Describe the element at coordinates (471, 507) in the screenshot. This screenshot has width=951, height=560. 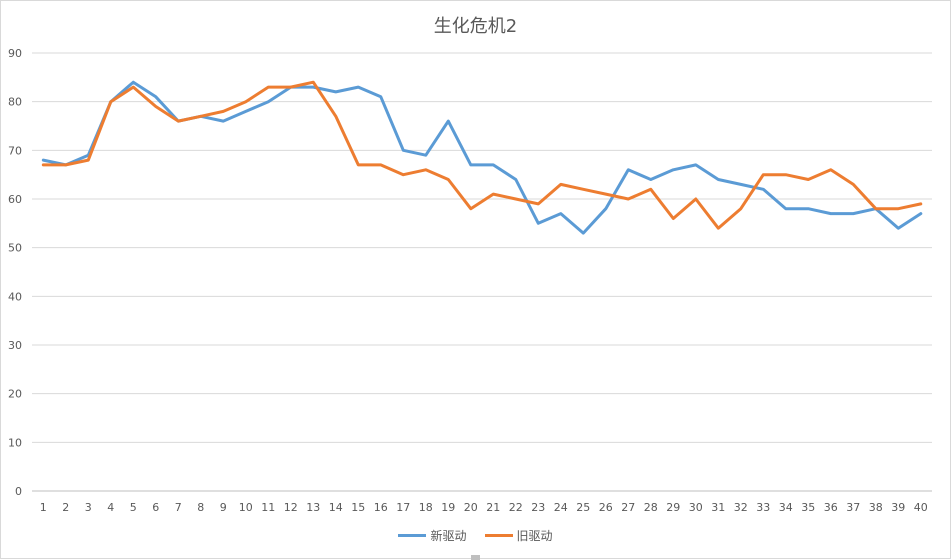
I see `x-tick-label: 20` at that location.